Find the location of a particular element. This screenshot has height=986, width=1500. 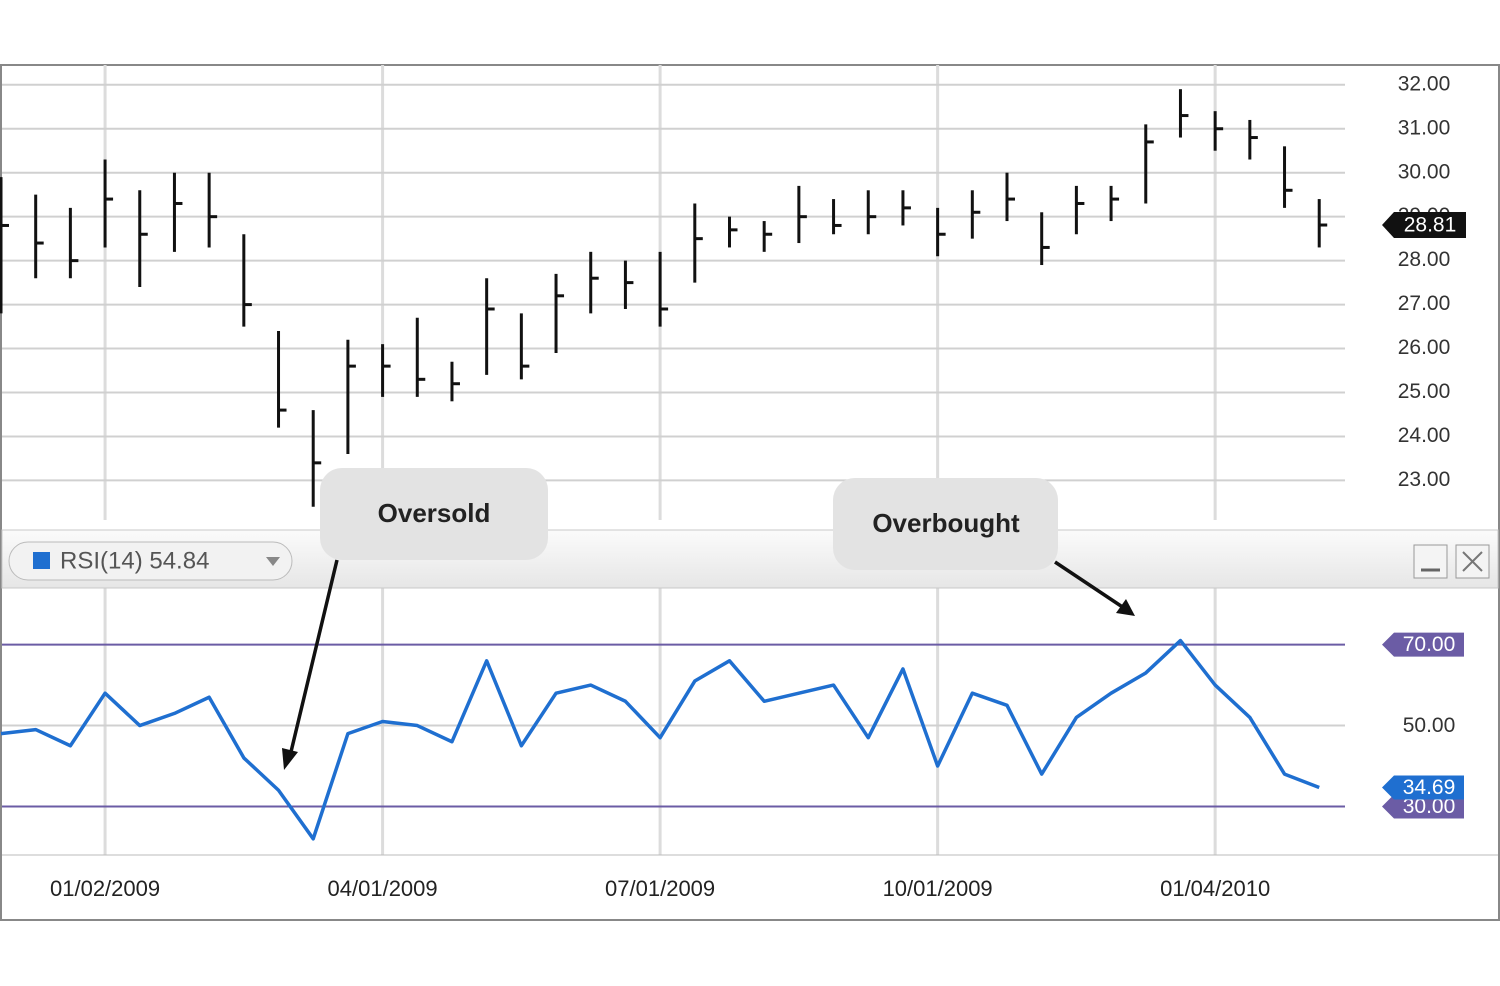

y-tick-label: 23.00 is located at coordinates (1424, 479).